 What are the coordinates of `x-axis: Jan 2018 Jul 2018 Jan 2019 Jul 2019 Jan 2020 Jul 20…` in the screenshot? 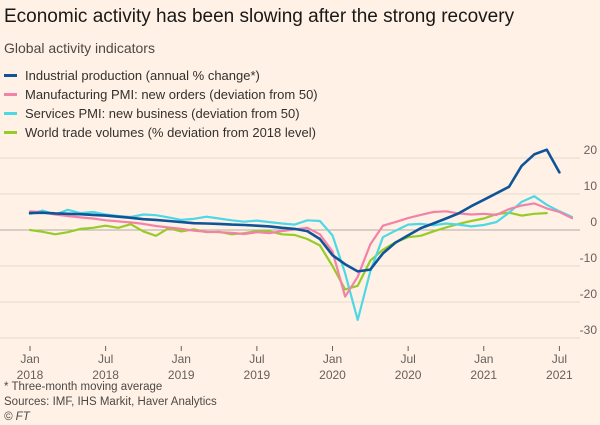 It's located at (295, 364).